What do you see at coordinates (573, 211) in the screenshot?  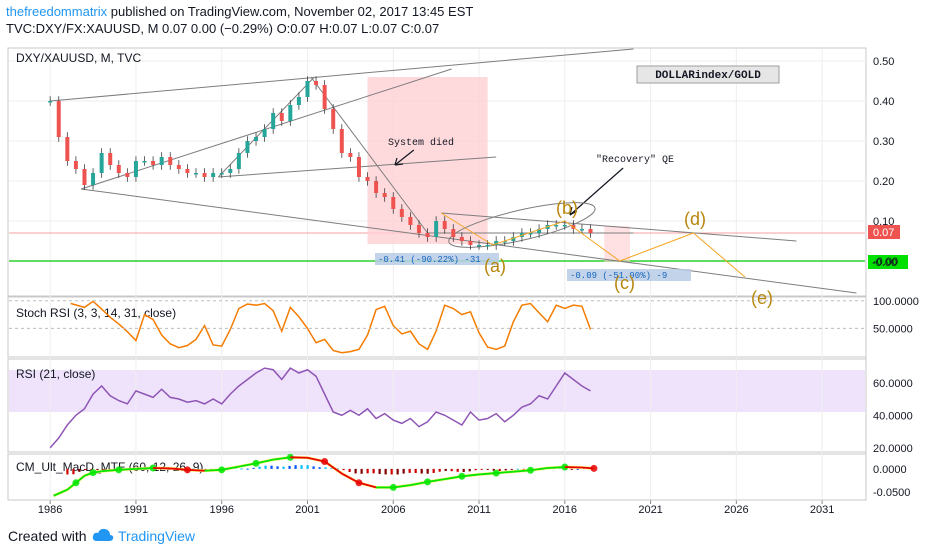 I see `recovery-arrowhead` at bounding box center [573, 211].